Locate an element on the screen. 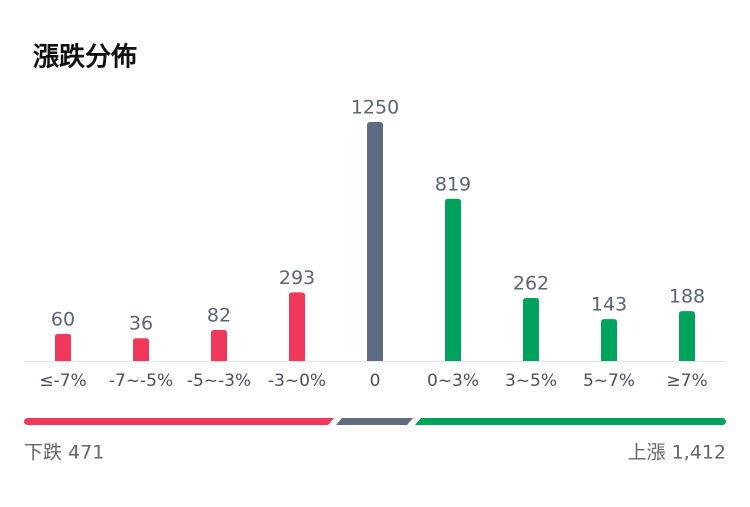  value-label: 293 is located at coordinates (297, 278).